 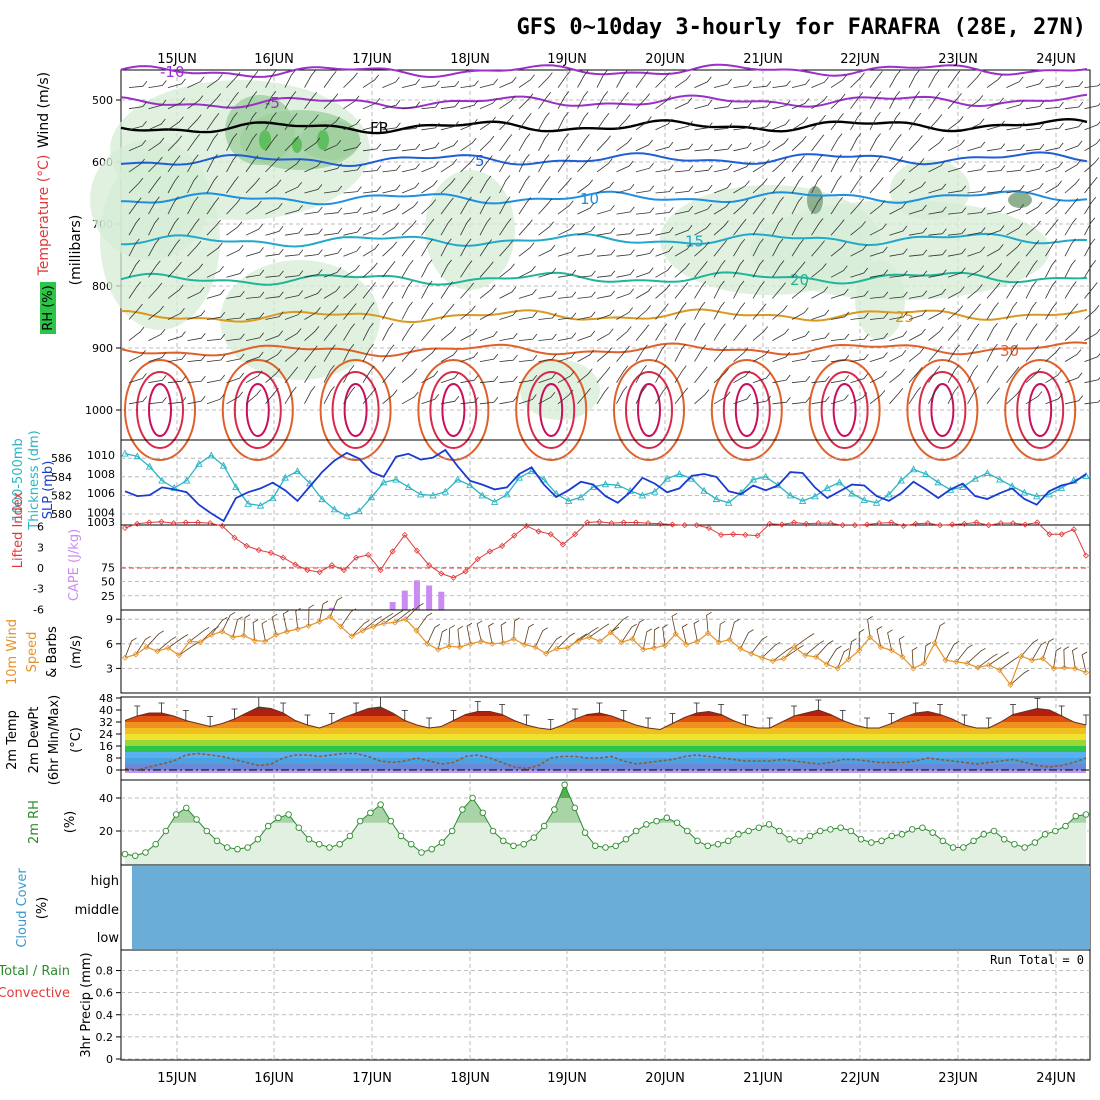 I want to click on cape-tick-label: 25, so click(x=108, y=596).